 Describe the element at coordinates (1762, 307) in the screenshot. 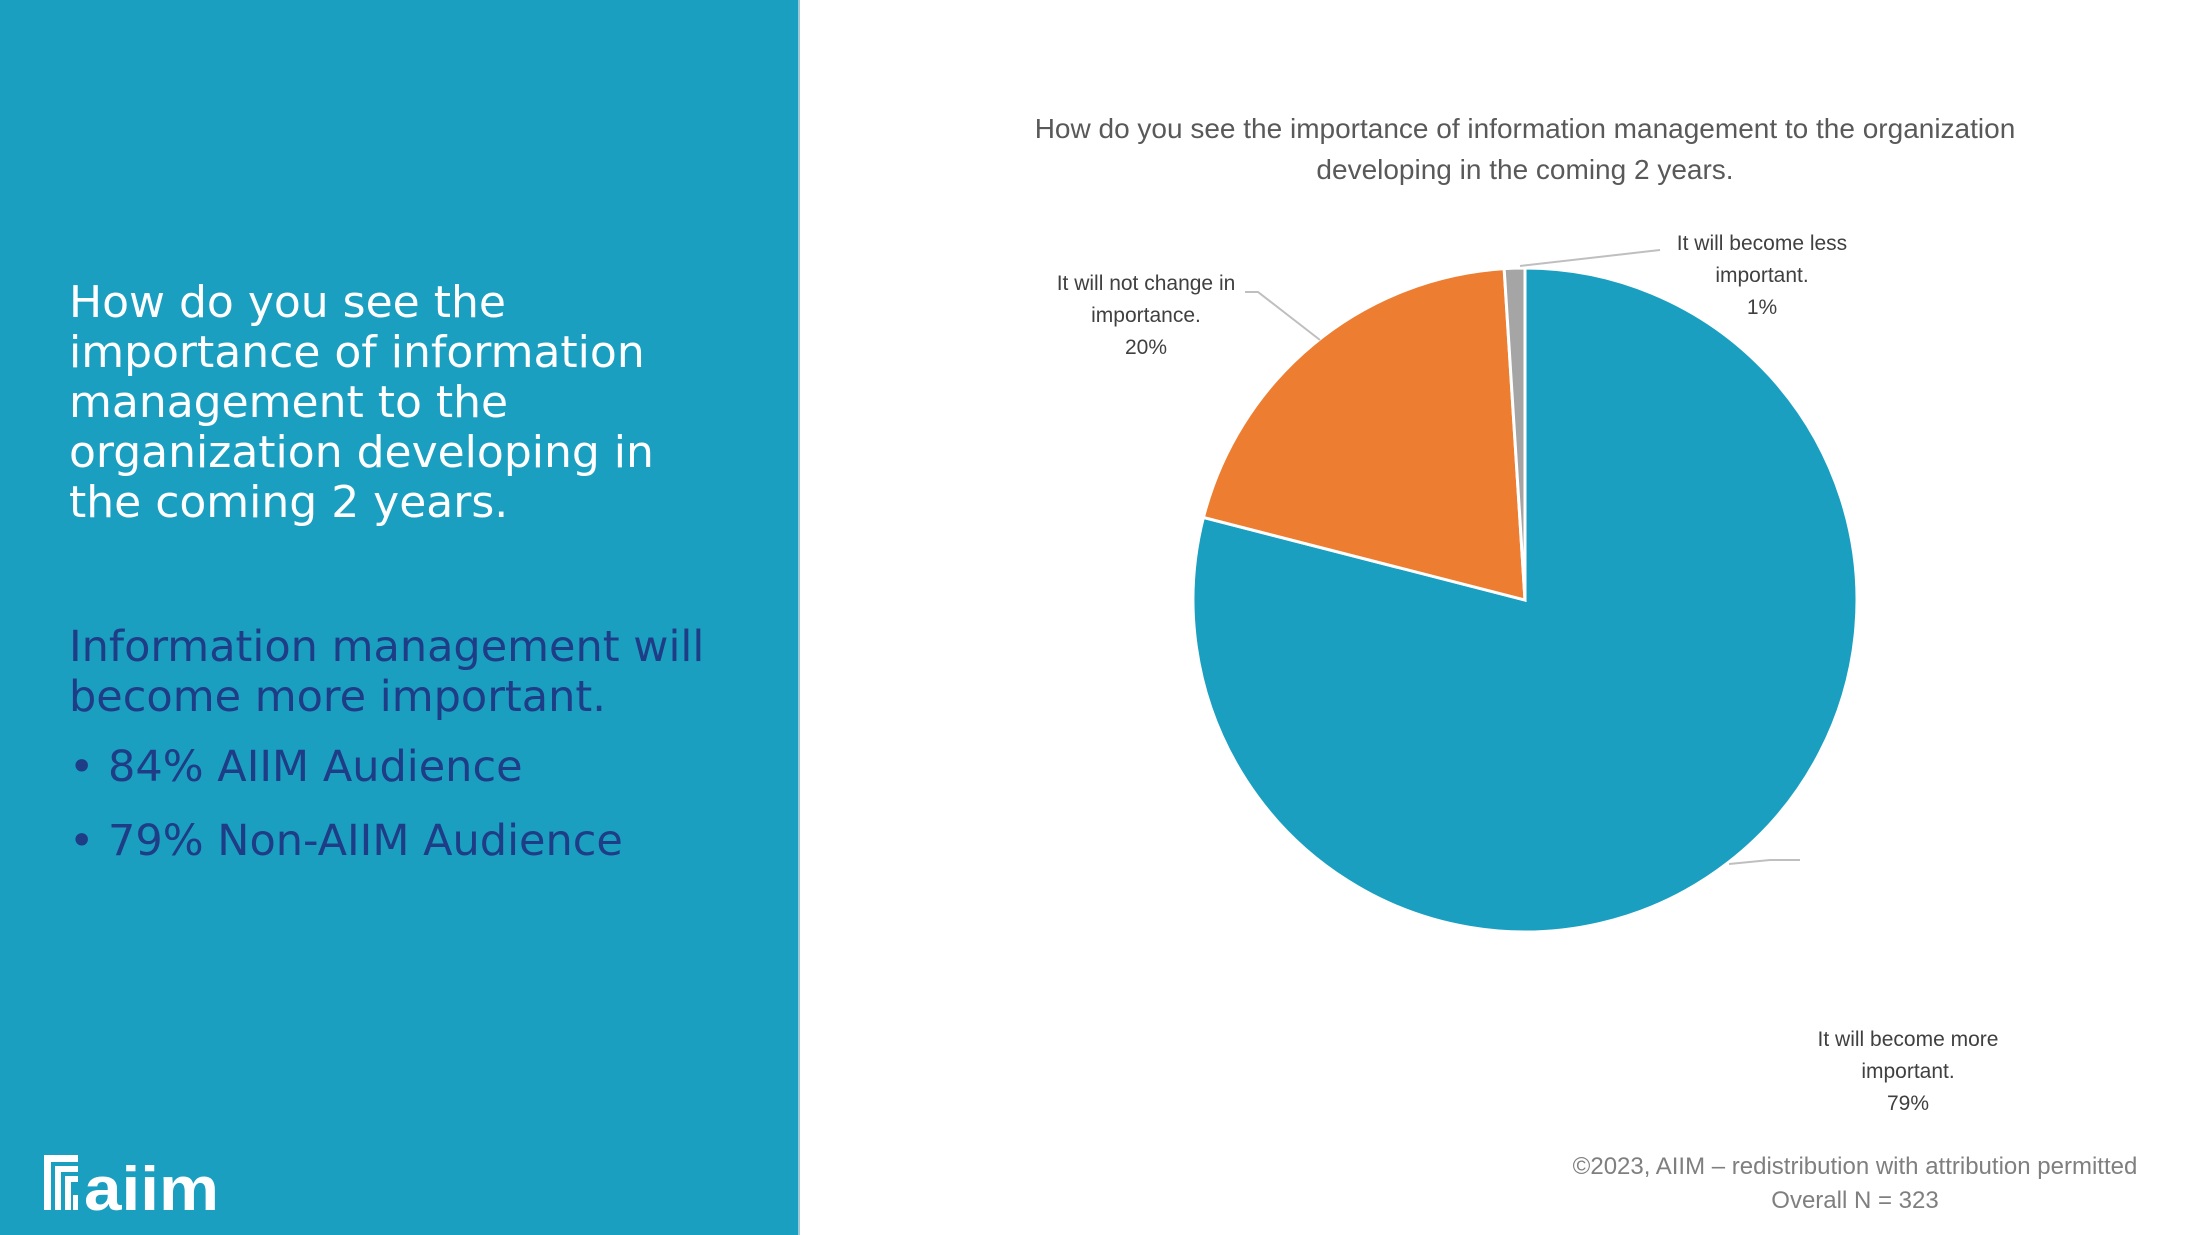

I see `label-value: 1%` at that location.